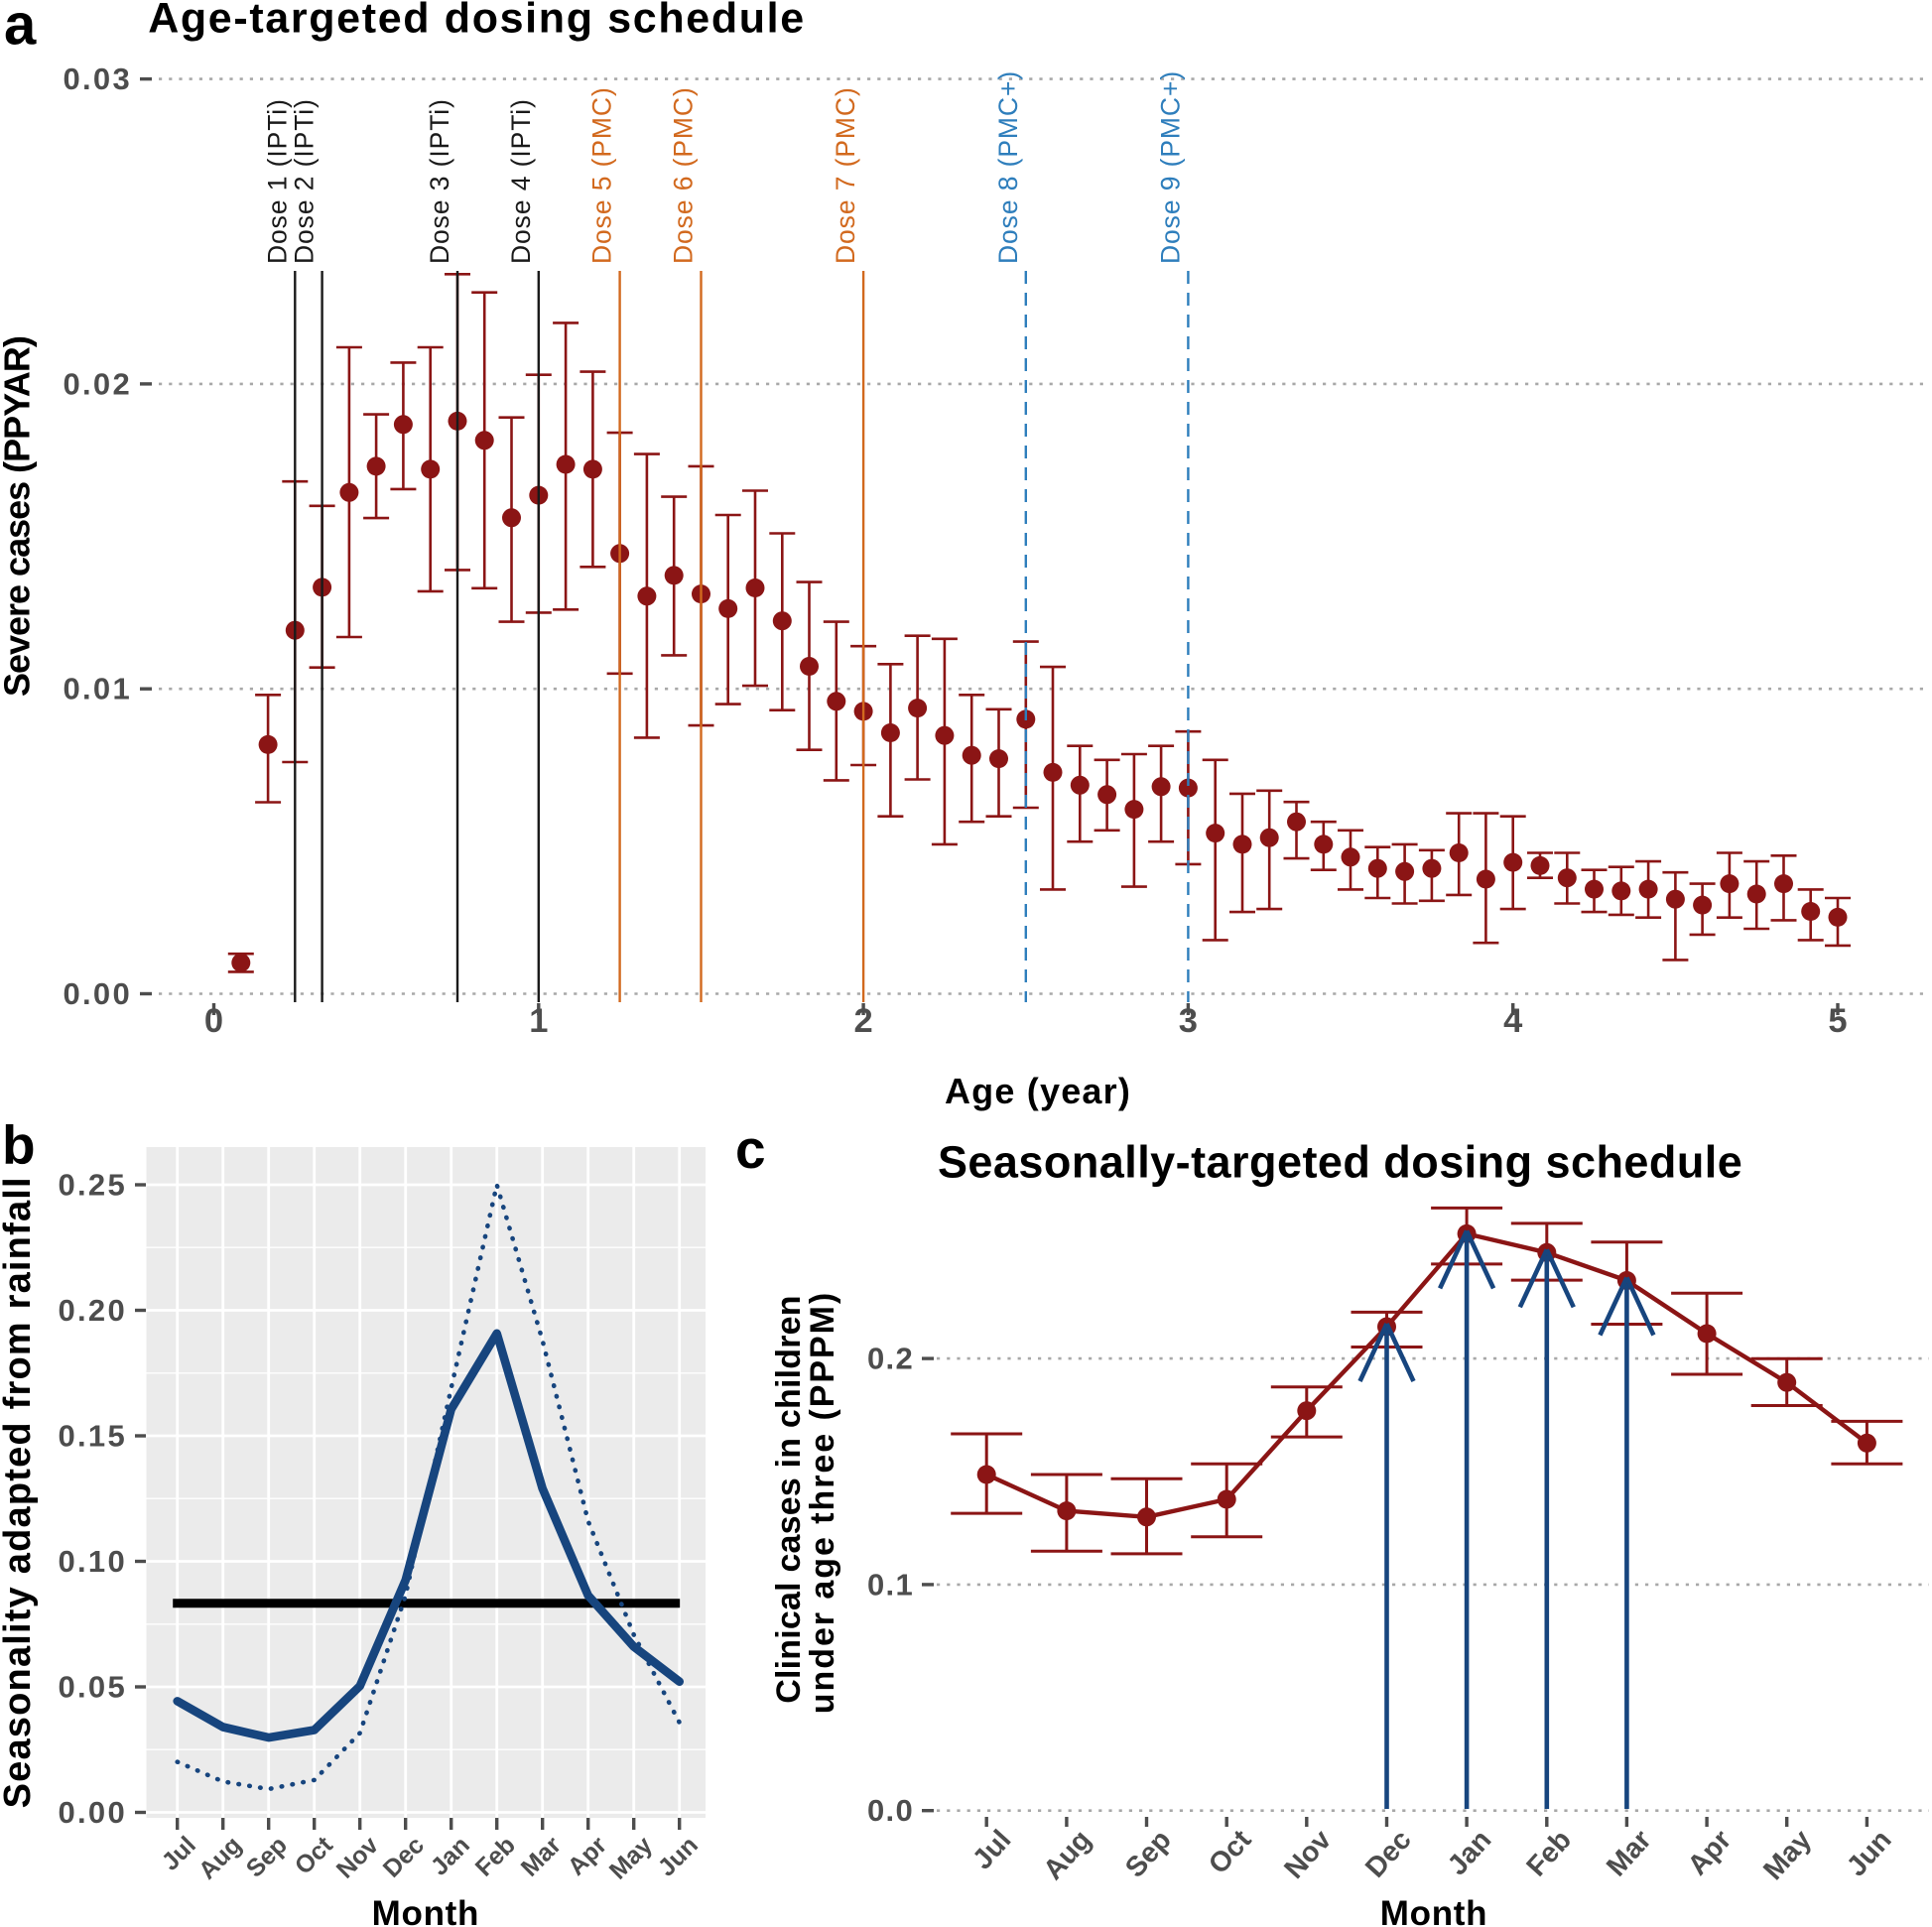 The height and width of the screenshot is (1927, 1932). Describe the element at coordinates (214, 1021) in the screenshot. I see `svg-text: 0` at that location.